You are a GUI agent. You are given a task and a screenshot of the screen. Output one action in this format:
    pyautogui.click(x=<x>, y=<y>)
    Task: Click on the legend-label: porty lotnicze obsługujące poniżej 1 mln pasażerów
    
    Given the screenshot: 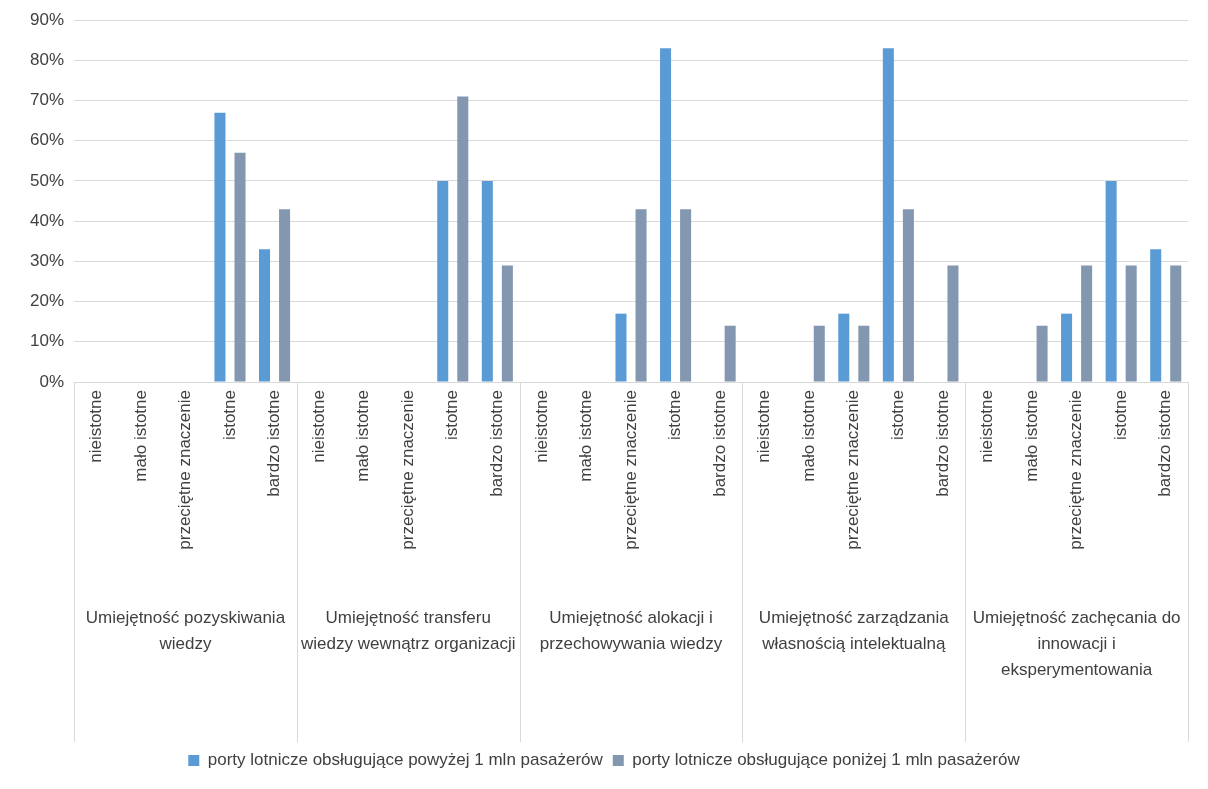 What is the action you would take?
    pyautogui.click(x=826, y=760)
    